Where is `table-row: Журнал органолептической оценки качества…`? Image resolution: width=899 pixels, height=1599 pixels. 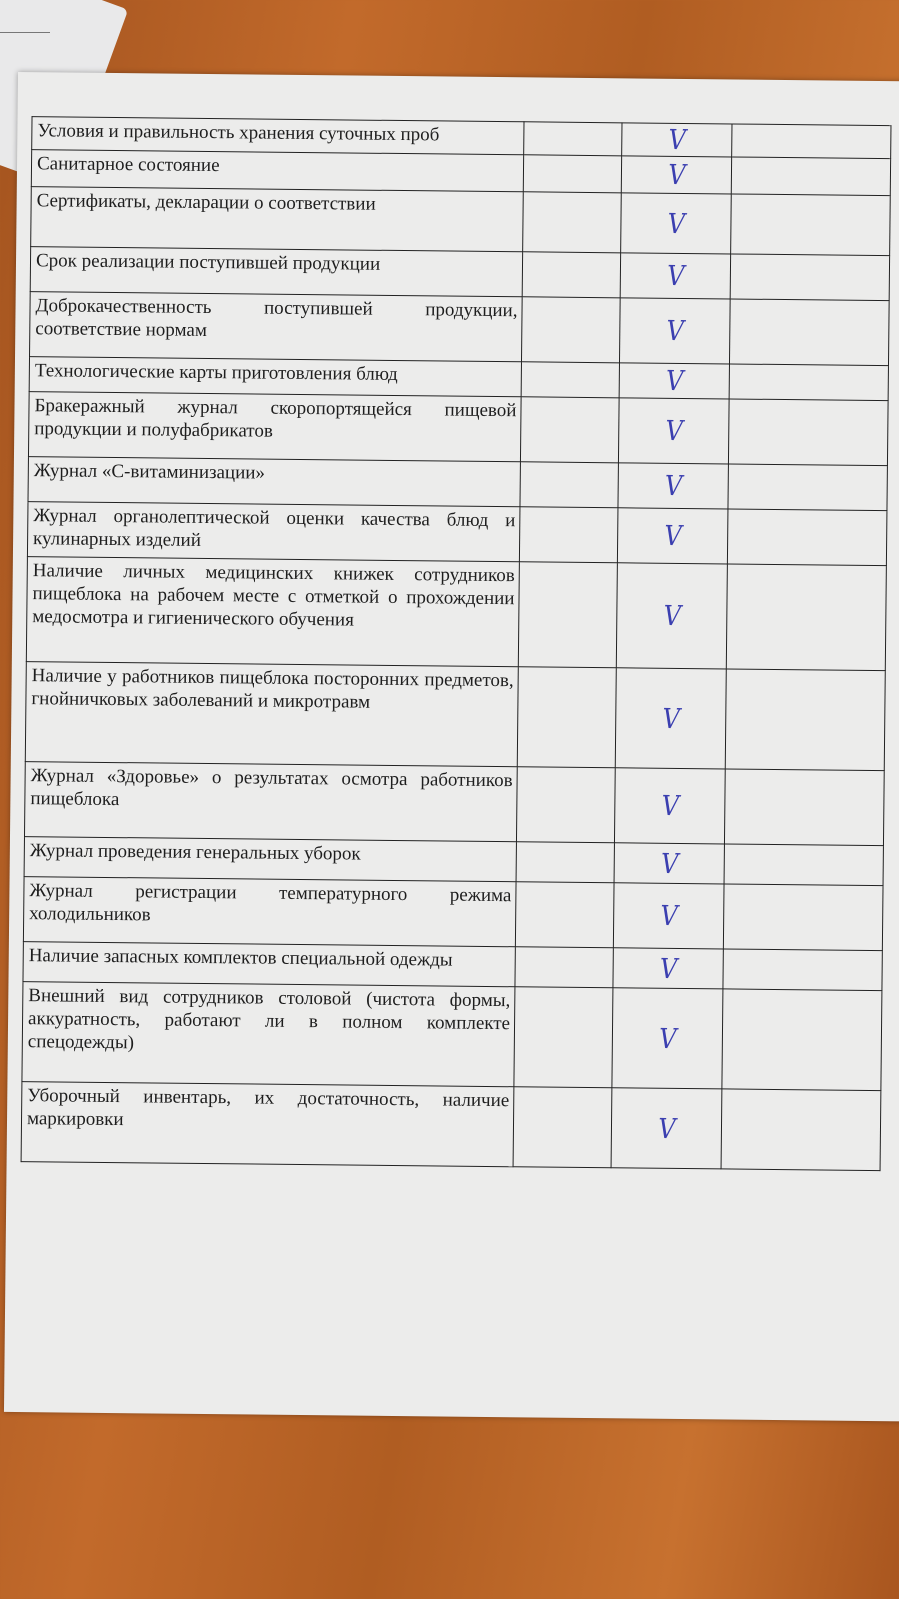 table-row: Журнал органолептической оценки качества… is located at coordinates (457, 533).